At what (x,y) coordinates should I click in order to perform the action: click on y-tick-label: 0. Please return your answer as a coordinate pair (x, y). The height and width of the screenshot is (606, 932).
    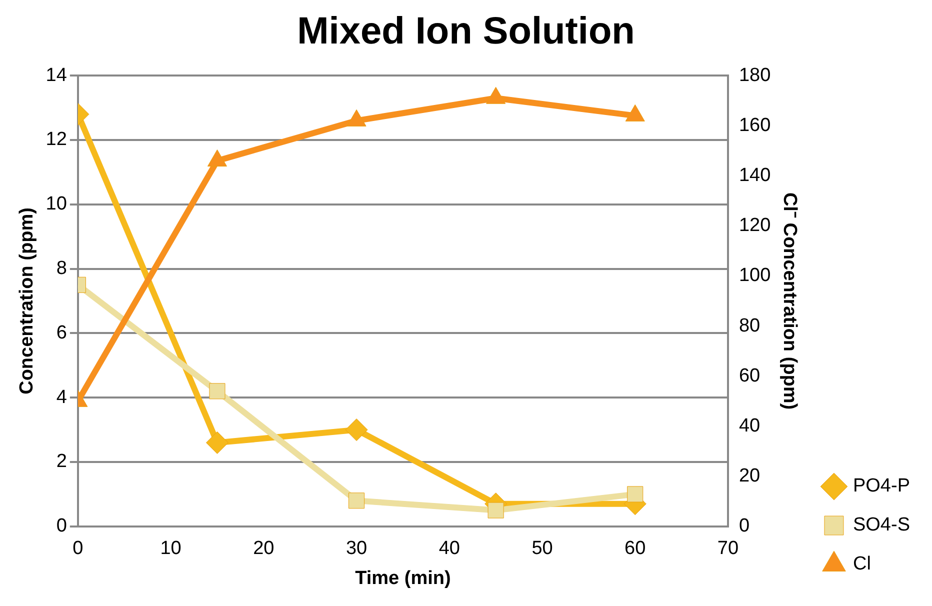
    Looking at the image, I should click on (61, 526).